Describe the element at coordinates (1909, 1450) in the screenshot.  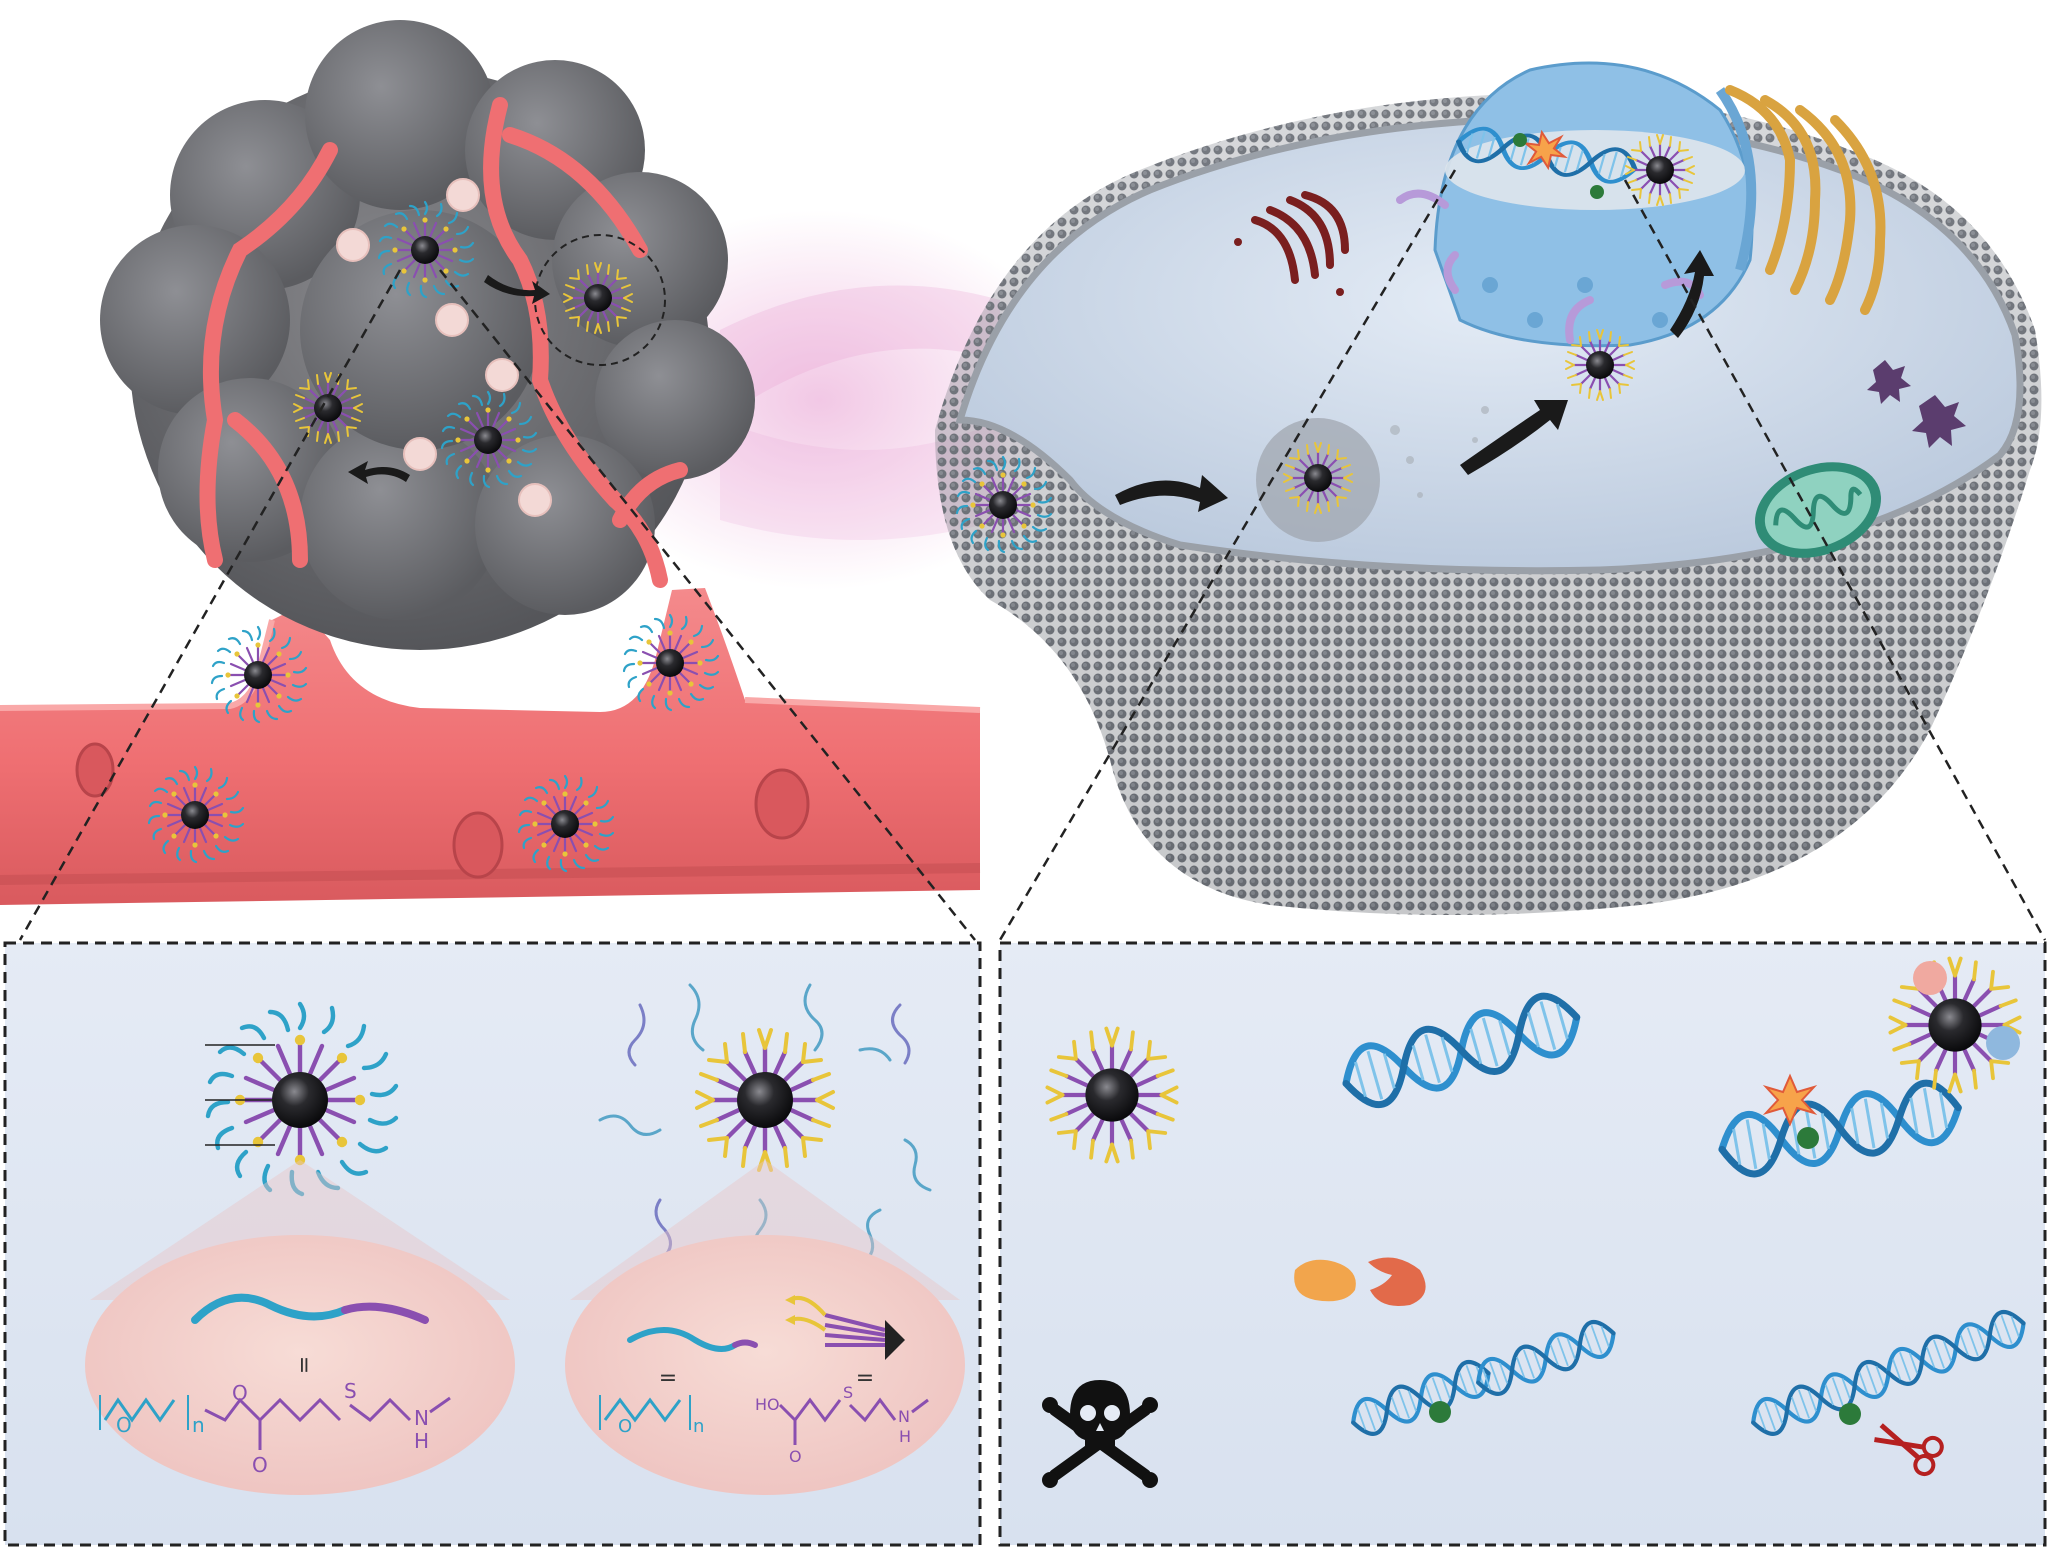
I see `scissors-icon` at that location.